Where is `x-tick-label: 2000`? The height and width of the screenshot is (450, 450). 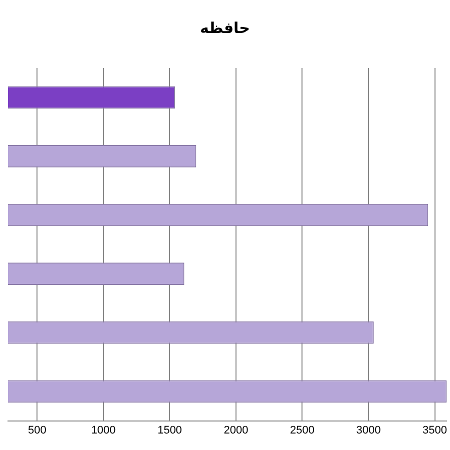
x-tick-label: 2000 is located at coordinates (236, 430).